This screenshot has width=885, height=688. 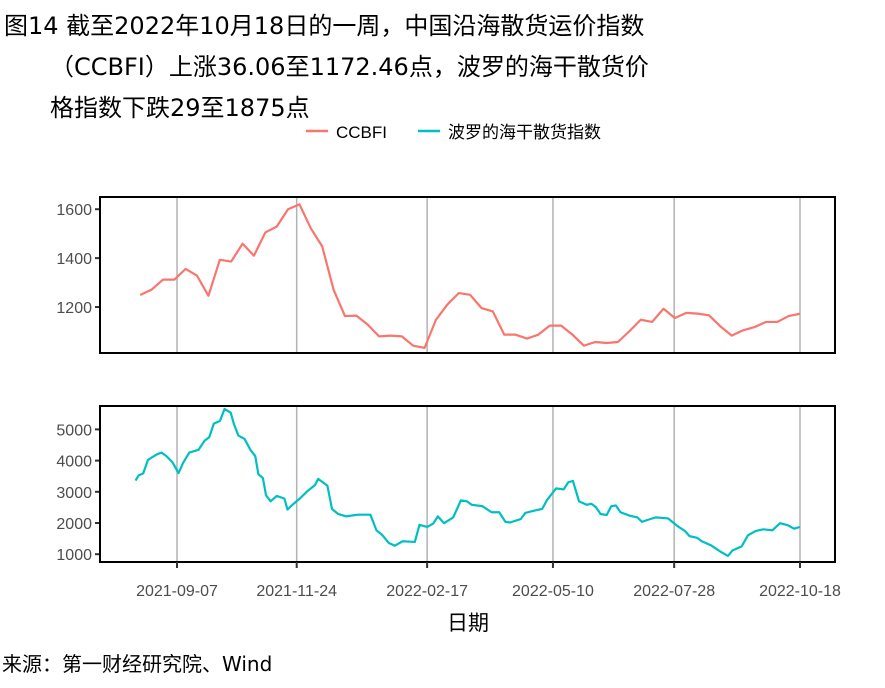 I want to click on y-tick-label: 1400, so click(x=74, y=259).